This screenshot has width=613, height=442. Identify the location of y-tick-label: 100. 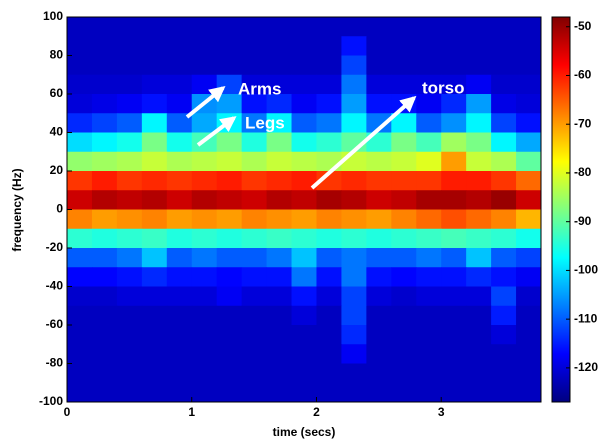
(53, 16).